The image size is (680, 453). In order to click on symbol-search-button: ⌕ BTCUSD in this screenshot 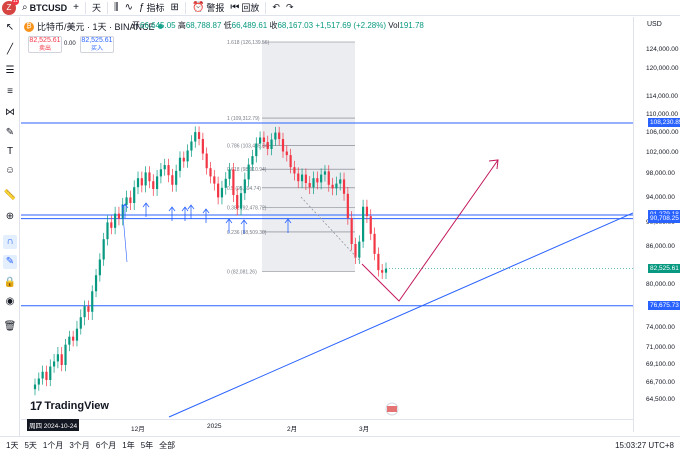, I will do `click(45, 7)`.